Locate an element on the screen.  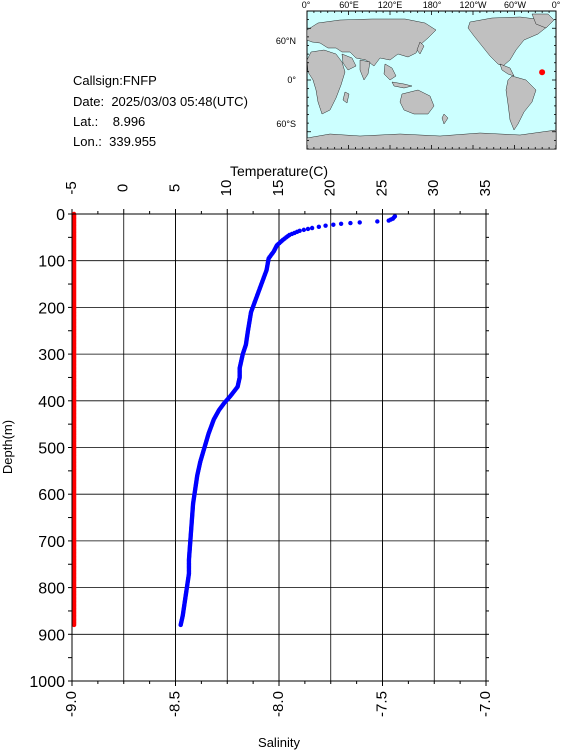
callsign-line: Callsign:FNFP is located at coordinates (115, 81).